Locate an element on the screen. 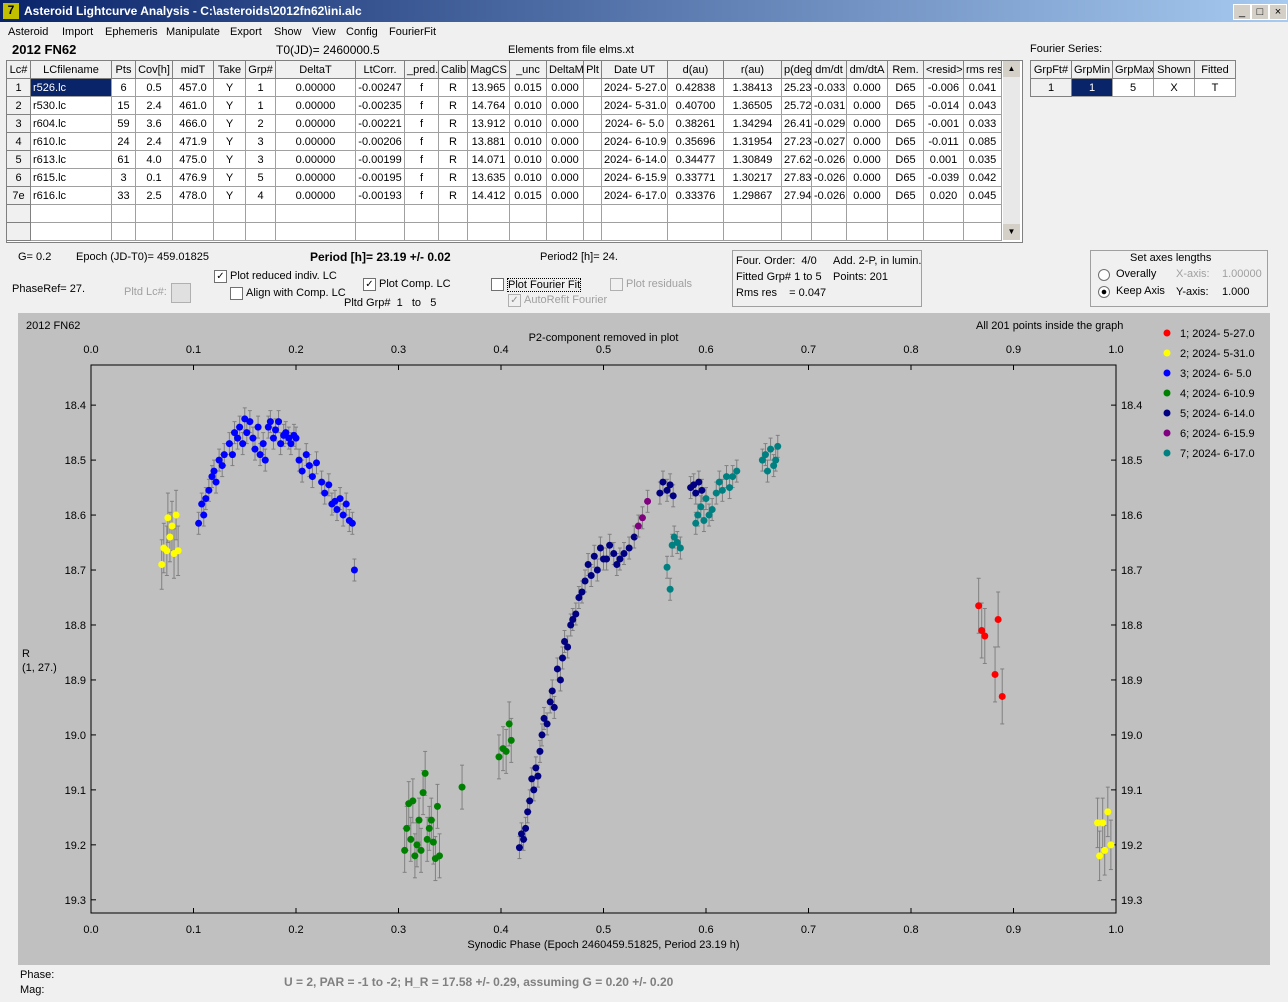 The width and height of the screenshot is (1288, 1002). table-cell: -0.039 is located at coordinates (943, 177).